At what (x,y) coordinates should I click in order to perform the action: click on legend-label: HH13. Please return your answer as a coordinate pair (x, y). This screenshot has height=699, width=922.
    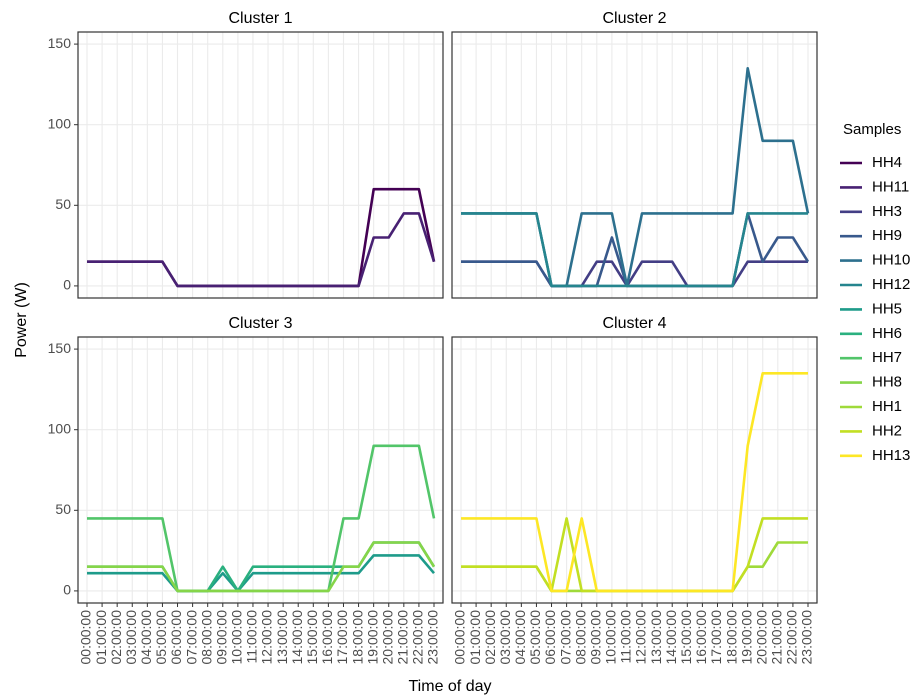
    Looking at the image, I should click on (891, 455).